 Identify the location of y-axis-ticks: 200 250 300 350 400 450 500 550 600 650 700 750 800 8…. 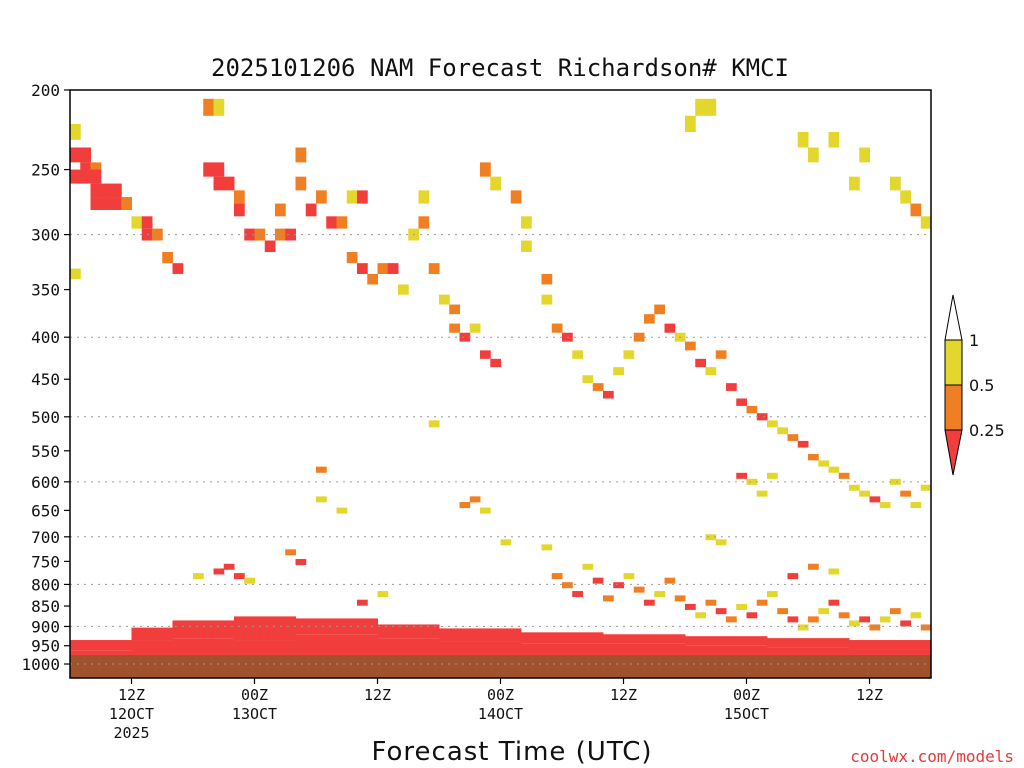
(45, 377).